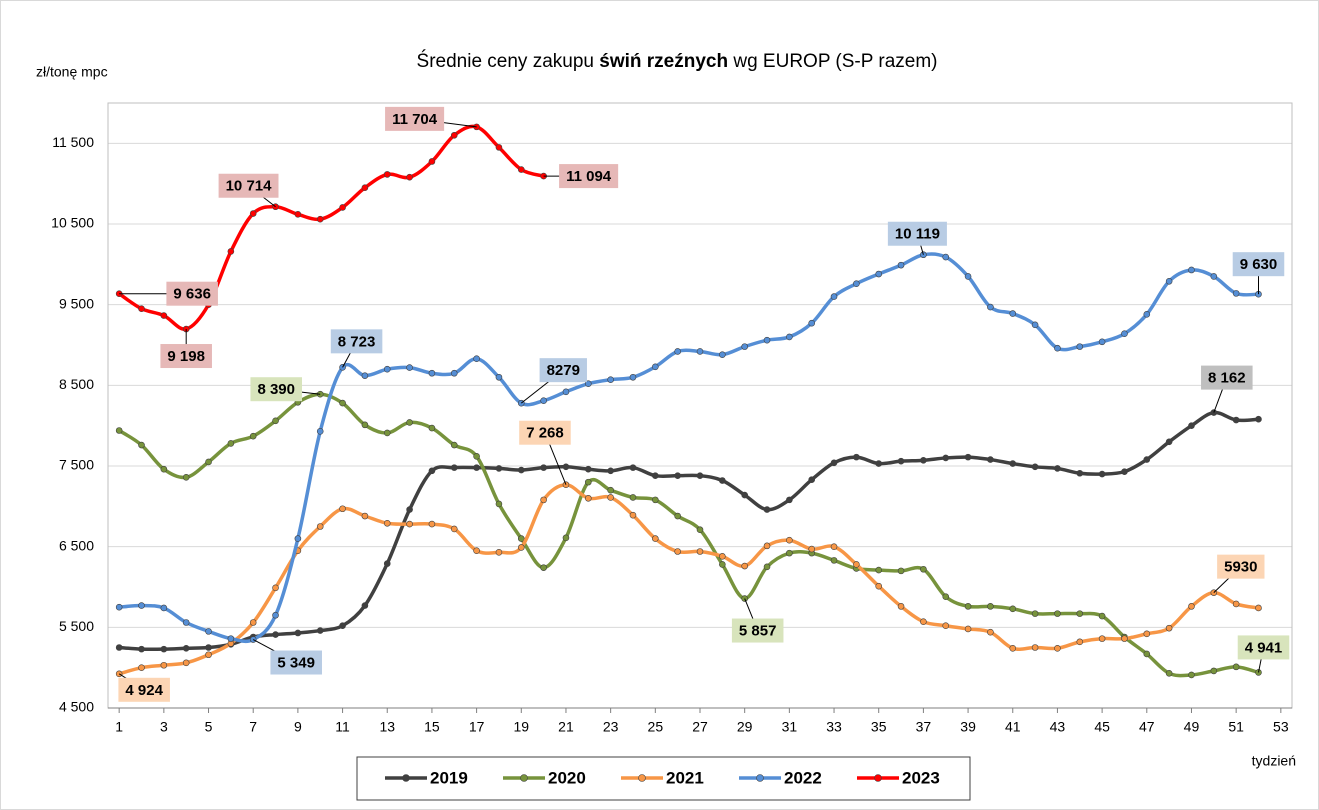  I want to click on data-label: 8 162, so click(1227, 378).